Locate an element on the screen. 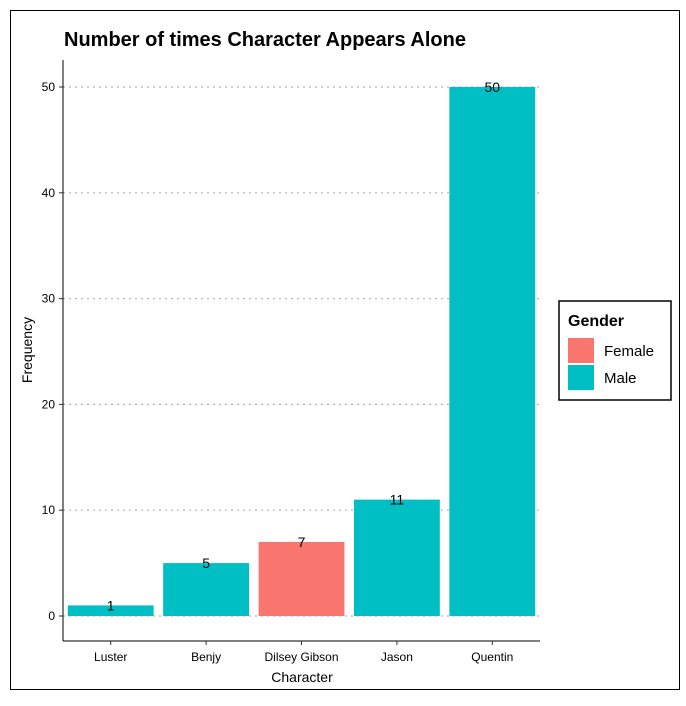 Image resolution: width=686 pixels, height=706 pixels. y-tick-label: 50 is located at coordinates (49, 87).